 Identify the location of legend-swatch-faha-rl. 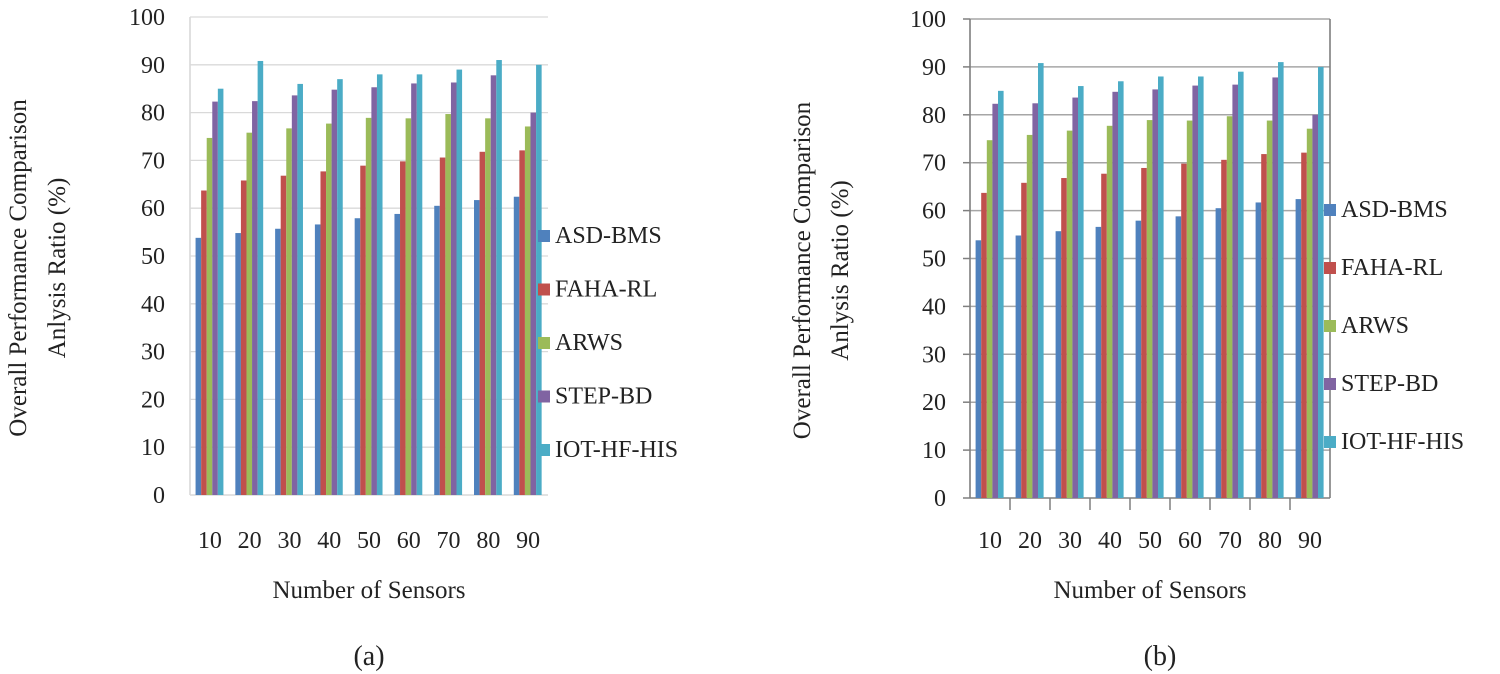
(1330, 268).